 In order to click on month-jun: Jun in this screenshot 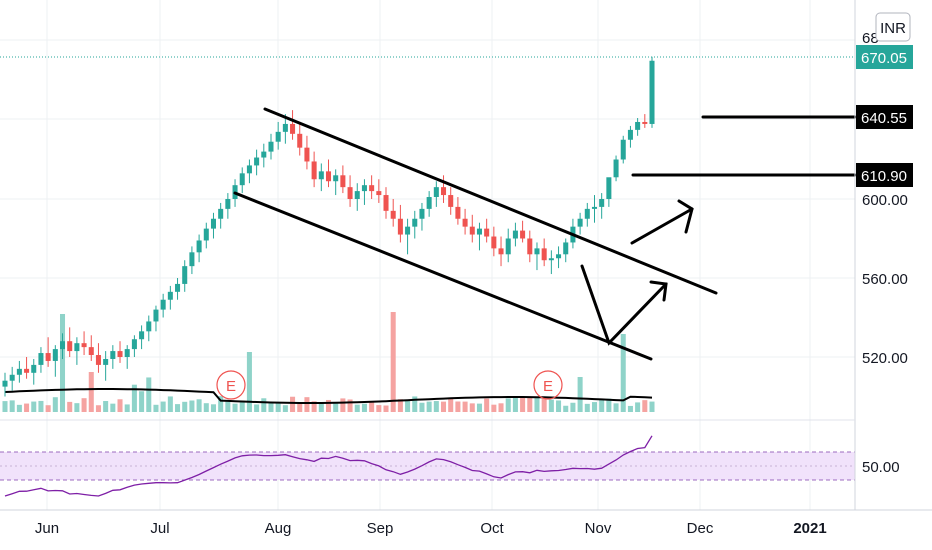, I will do `click(47, 528)`.